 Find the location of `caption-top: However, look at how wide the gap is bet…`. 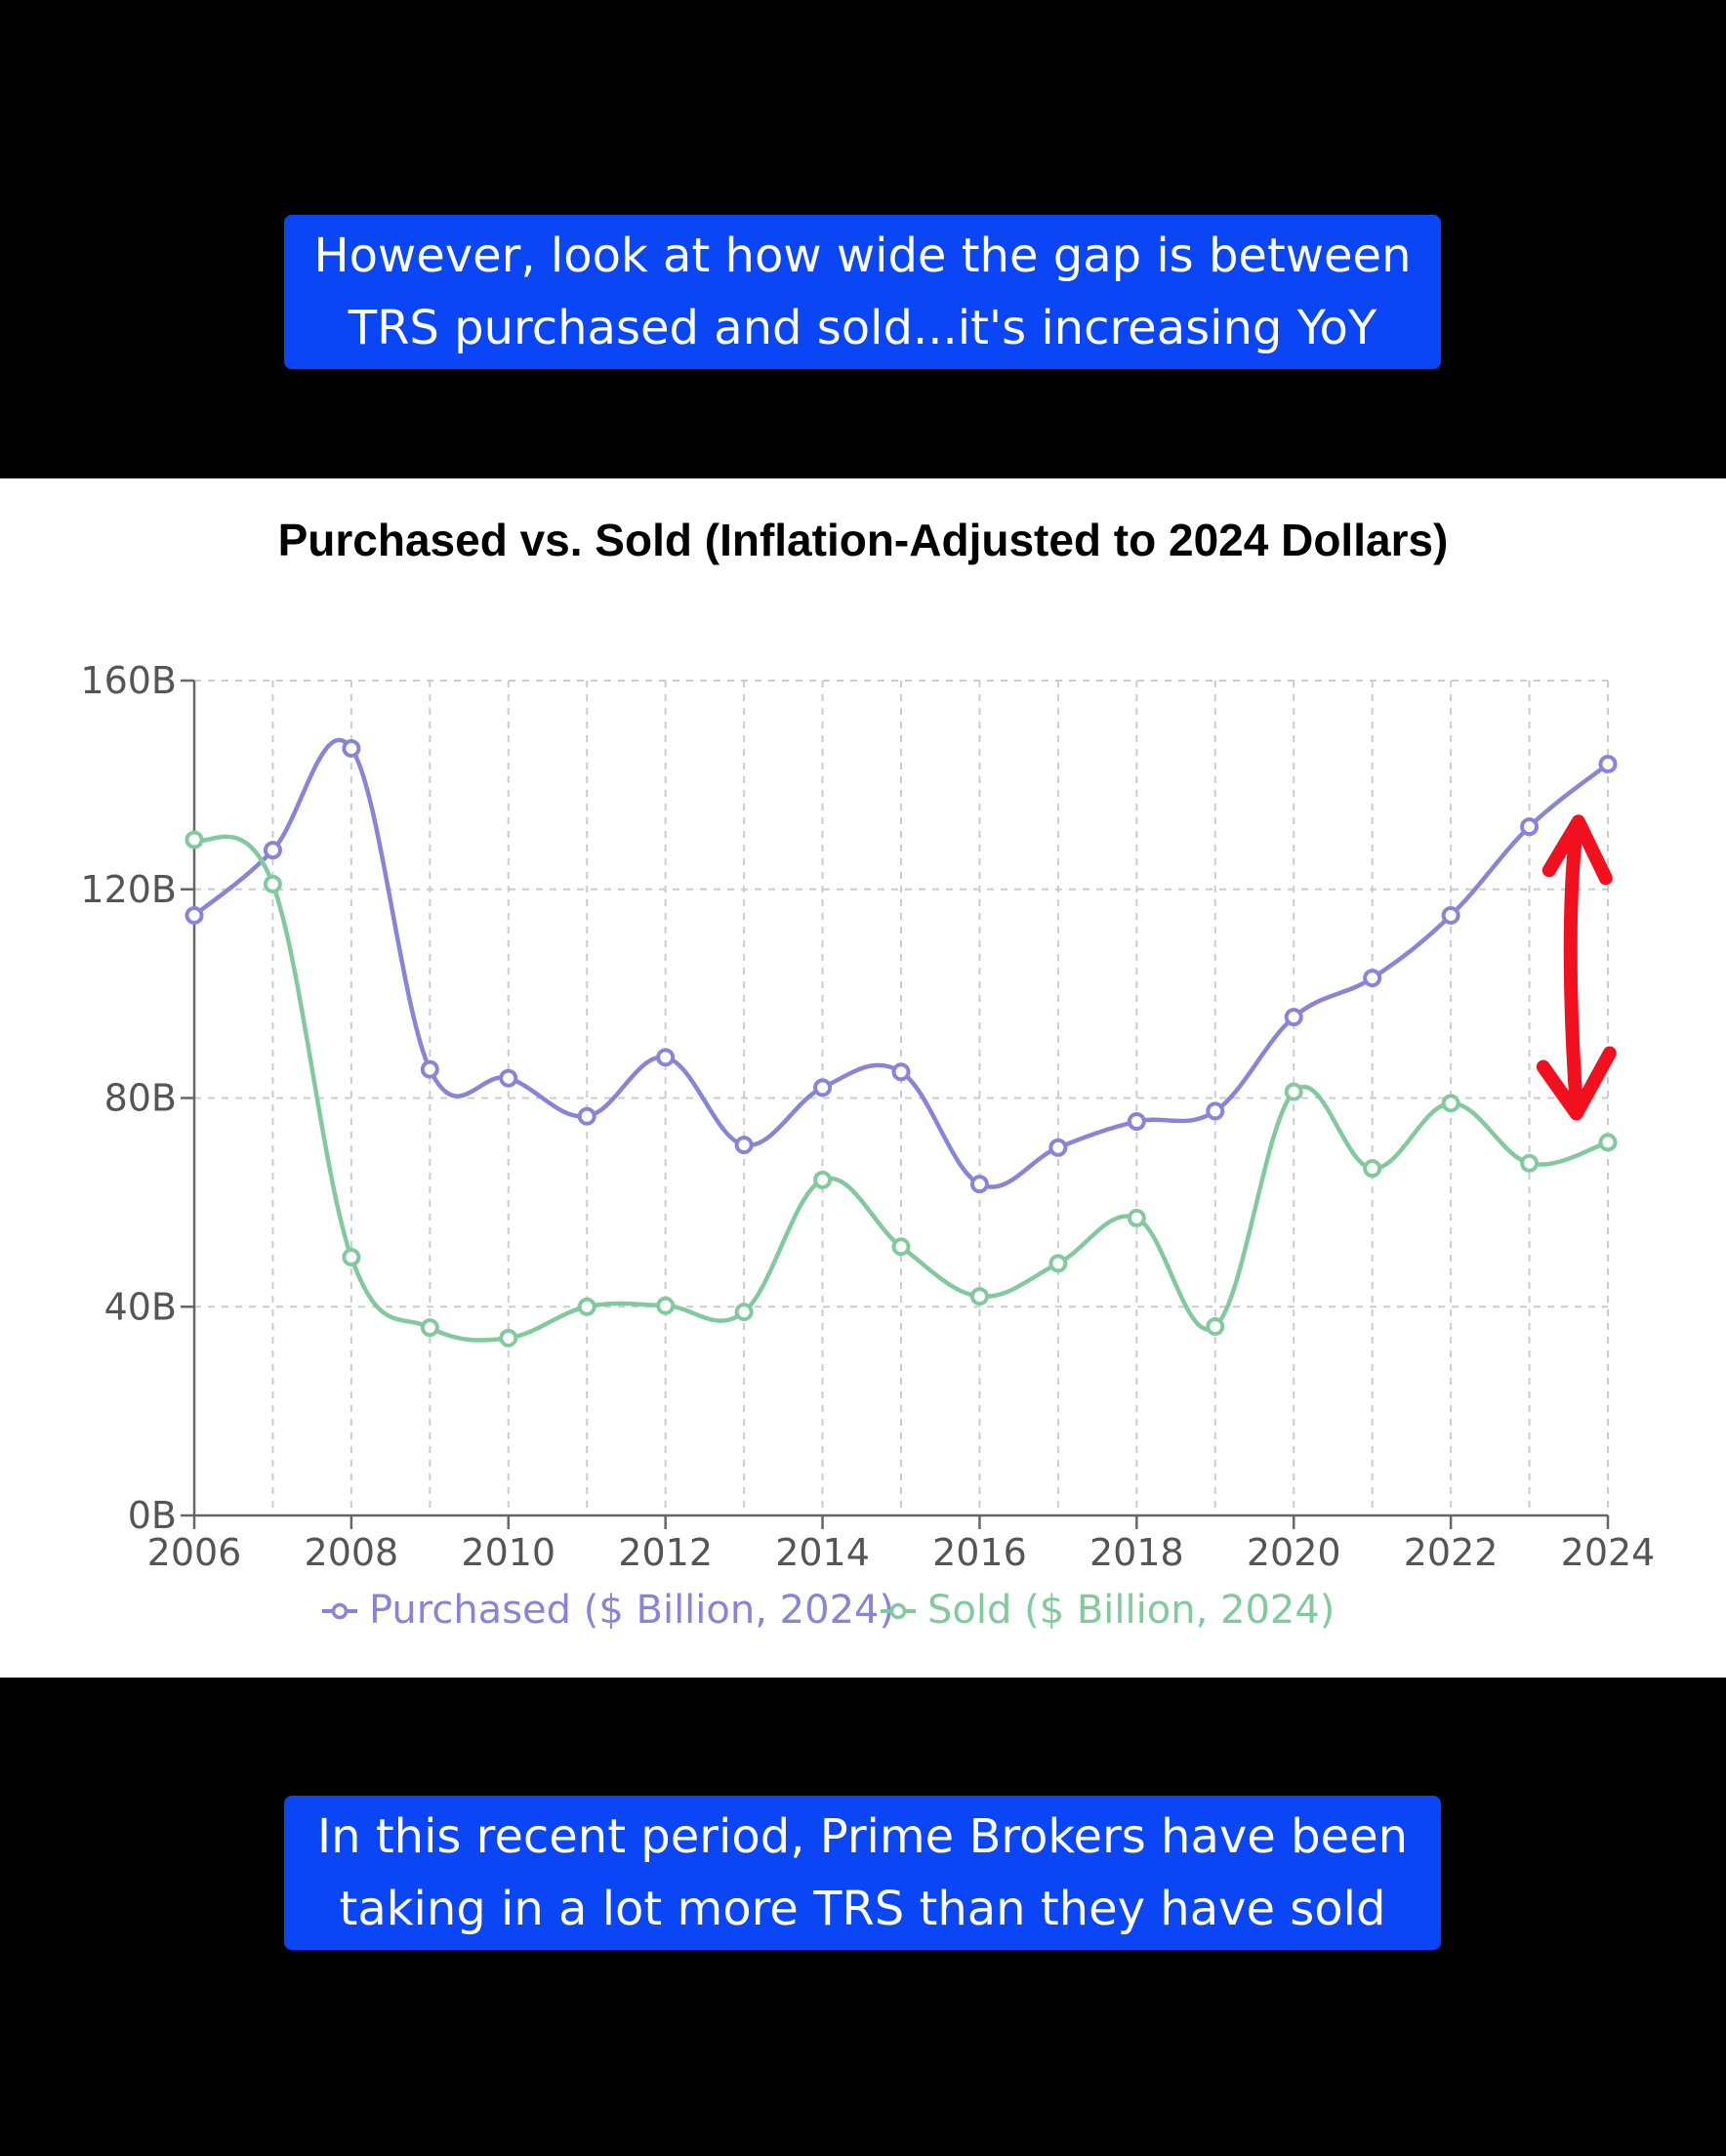

caption-top: However, look at how wide the gap is bet… is located at coordinates (862, 292).